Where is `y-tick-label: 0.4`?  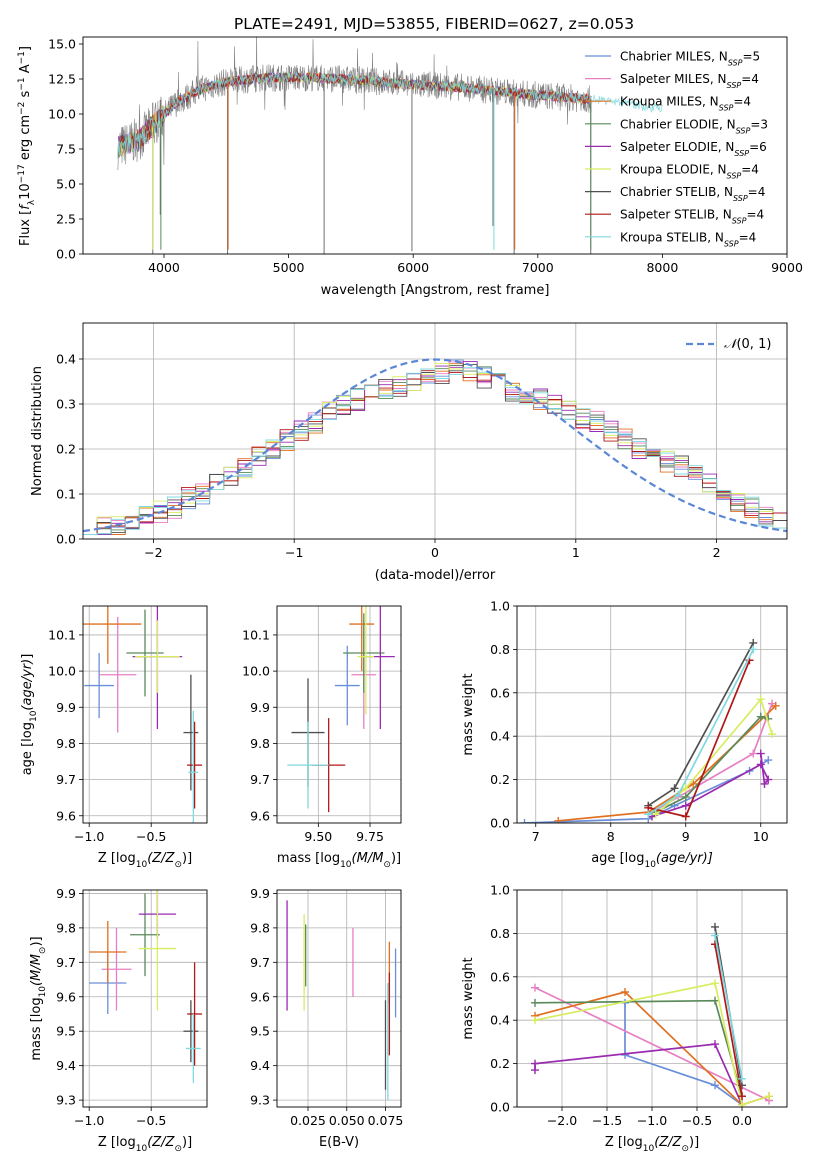 y-tick-label: 0.4 is located at coordinates (500, 736).